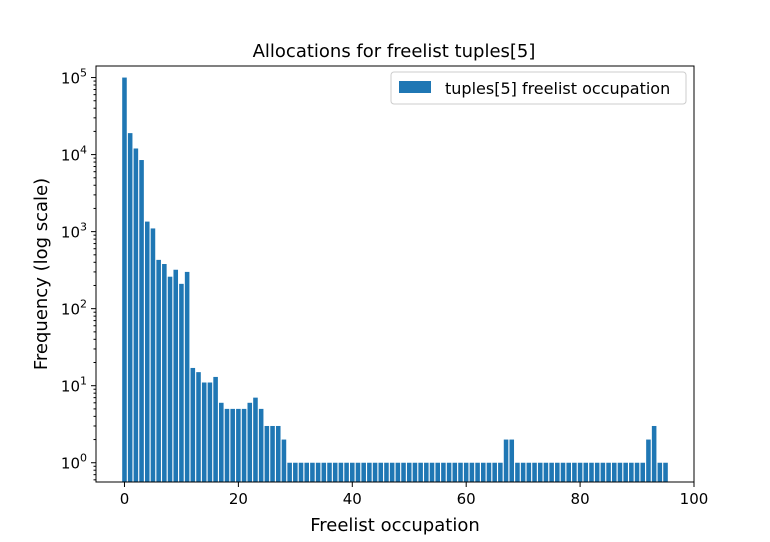 The width and height of the screenshot is (770, 542). What do you see at coordinates (580, 499) in the screenshot?
I see `x-tick-label: 80` at bounding box center [580, 499].